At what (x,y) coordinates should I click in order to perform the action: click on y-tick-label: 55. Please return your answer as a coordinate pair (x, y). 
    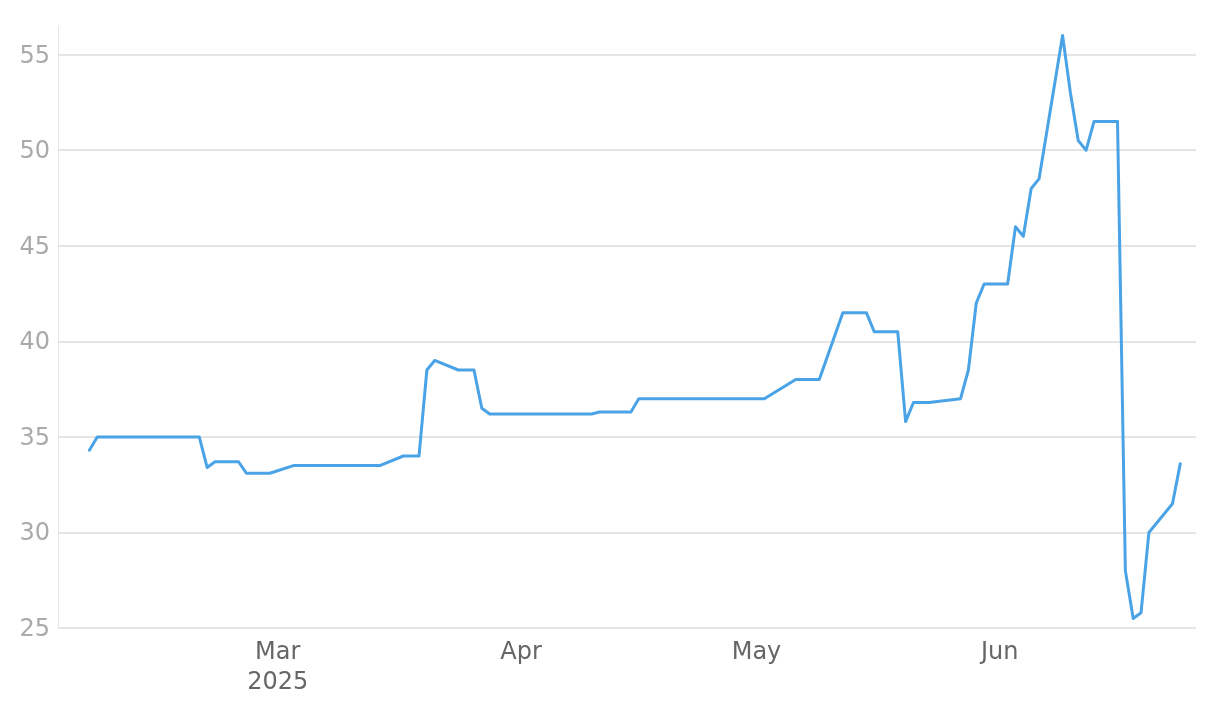
    Looking at the image, I should click on (34, 54).